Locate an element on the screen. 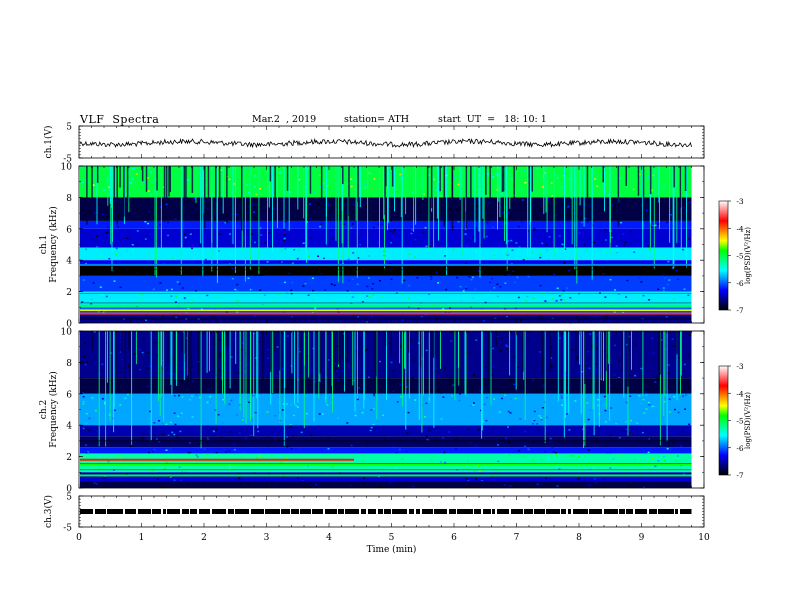 Image resolution: width=792 pixels, height=612 pixels. date-label: Mar.2 , 2019 is located at coordinates (284, 119).